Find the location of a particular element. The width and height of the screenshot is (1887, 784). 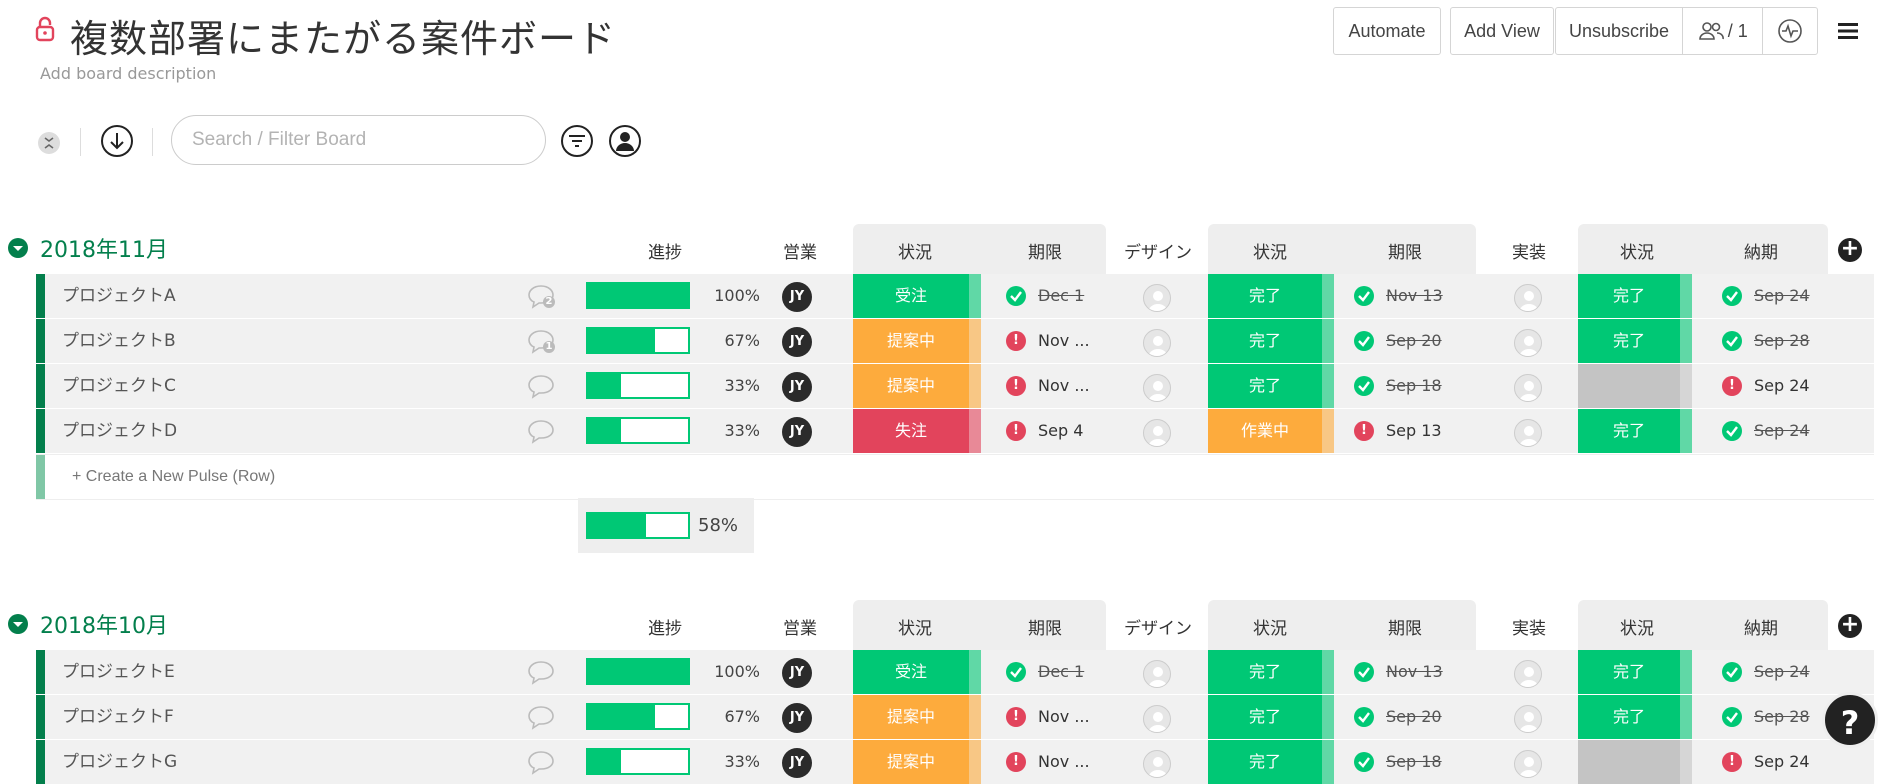

column-header-design: デザイン is located at coordinates (1158, 629).